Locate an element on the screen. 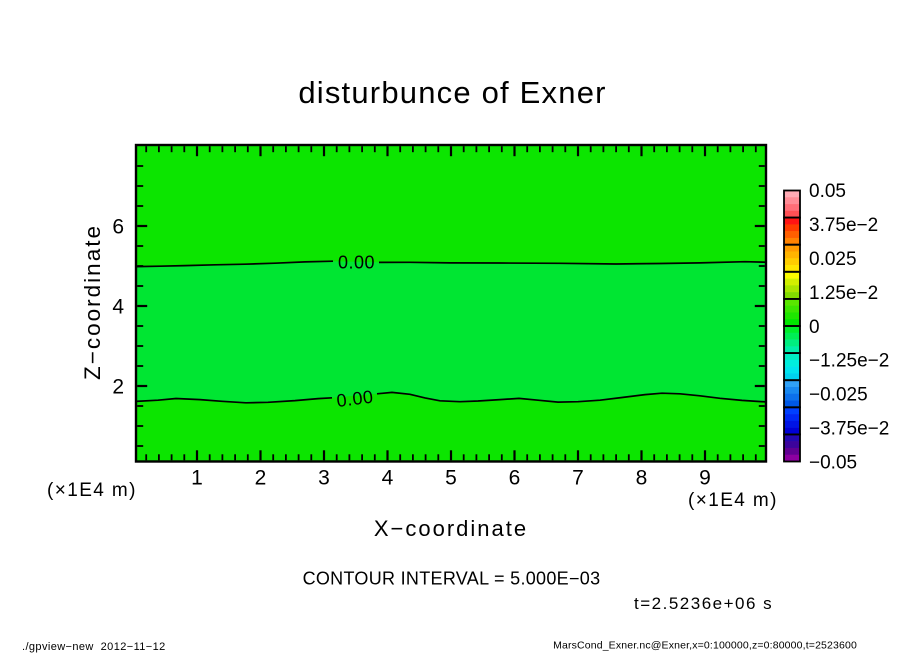 The width and height of the screenshot is (904, 654). svg-text: 3.75e−2 is located at coordinates (843, 225).